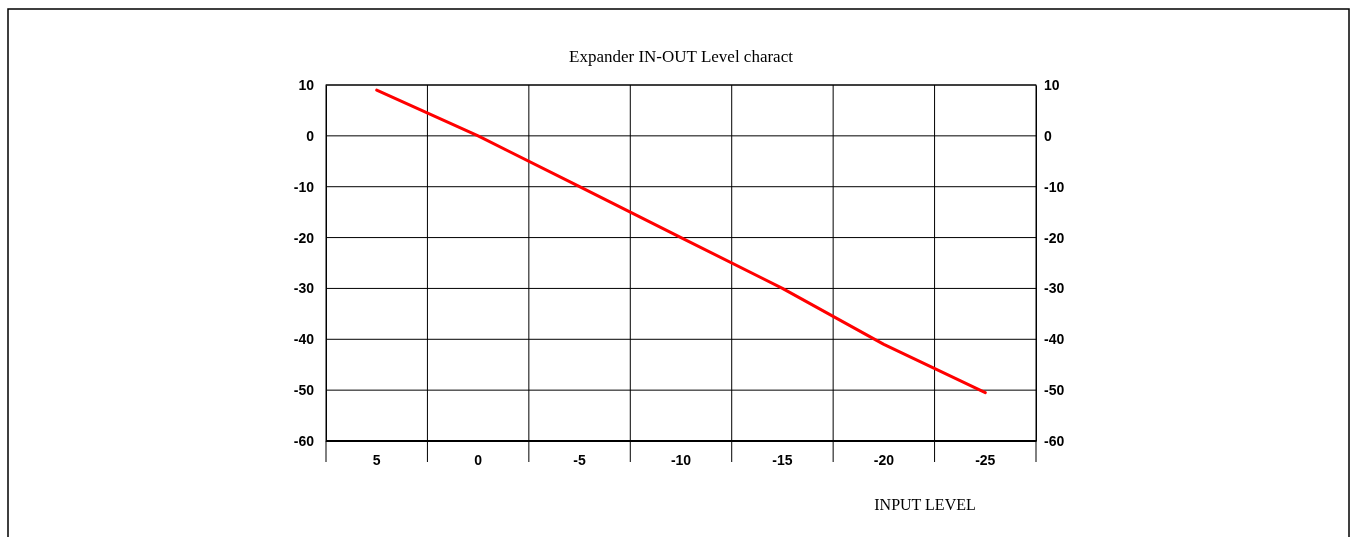  I want to click on x-axis-title: INPUT LEVEL, so click(925, 504).